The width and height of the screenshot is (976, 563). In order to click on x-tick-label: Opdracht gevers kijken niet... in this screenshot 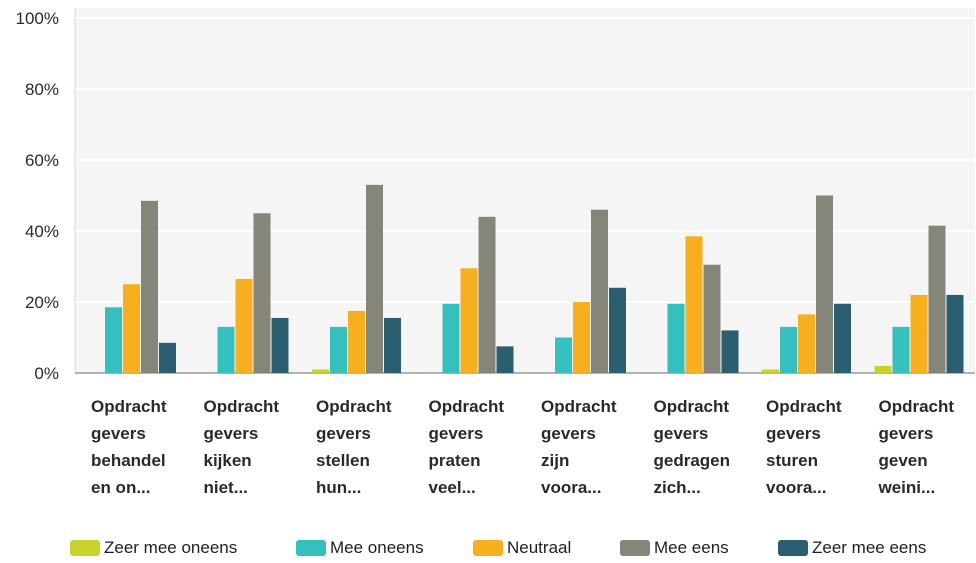, I will do `click(242, 447)`.